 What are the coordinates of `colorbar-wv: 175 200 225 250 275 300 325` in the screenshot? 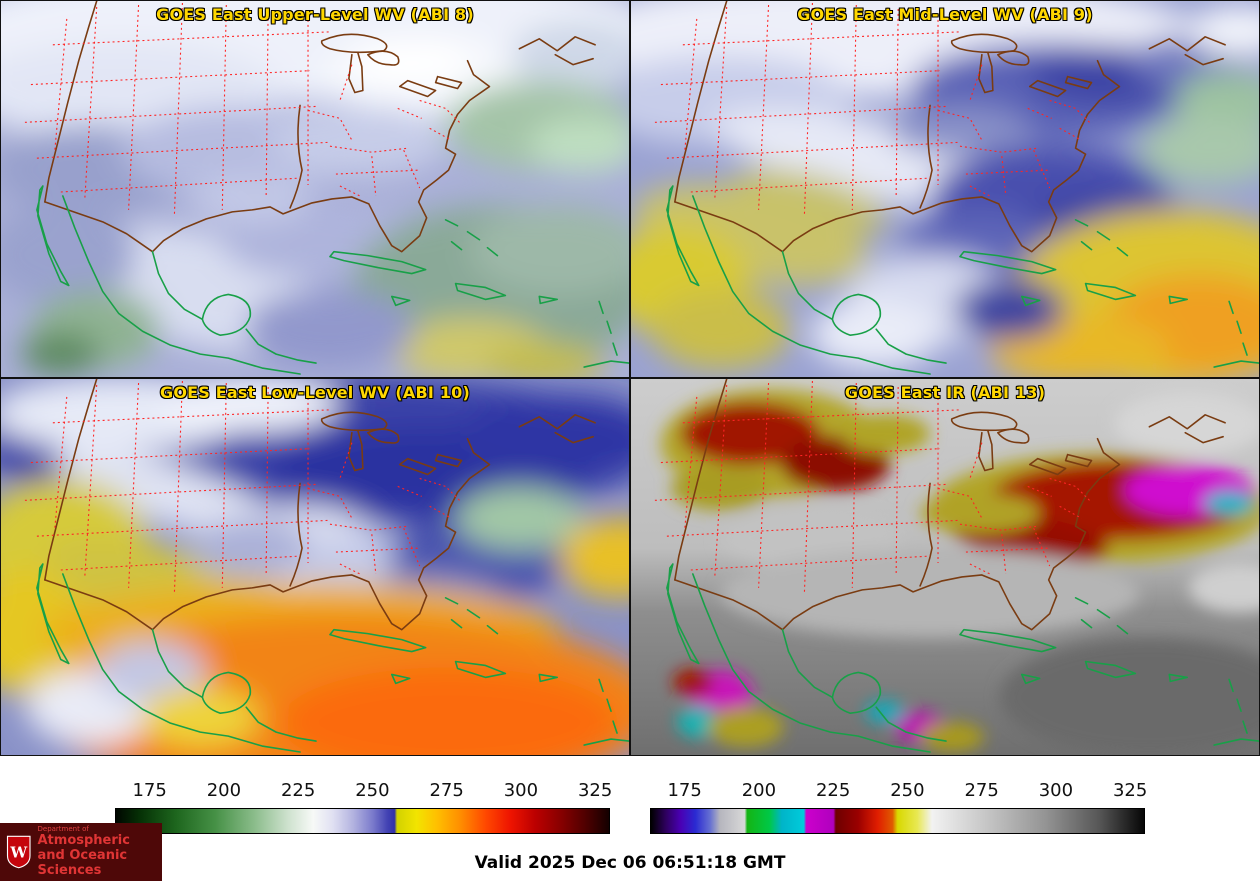 It's located at (364, 807).